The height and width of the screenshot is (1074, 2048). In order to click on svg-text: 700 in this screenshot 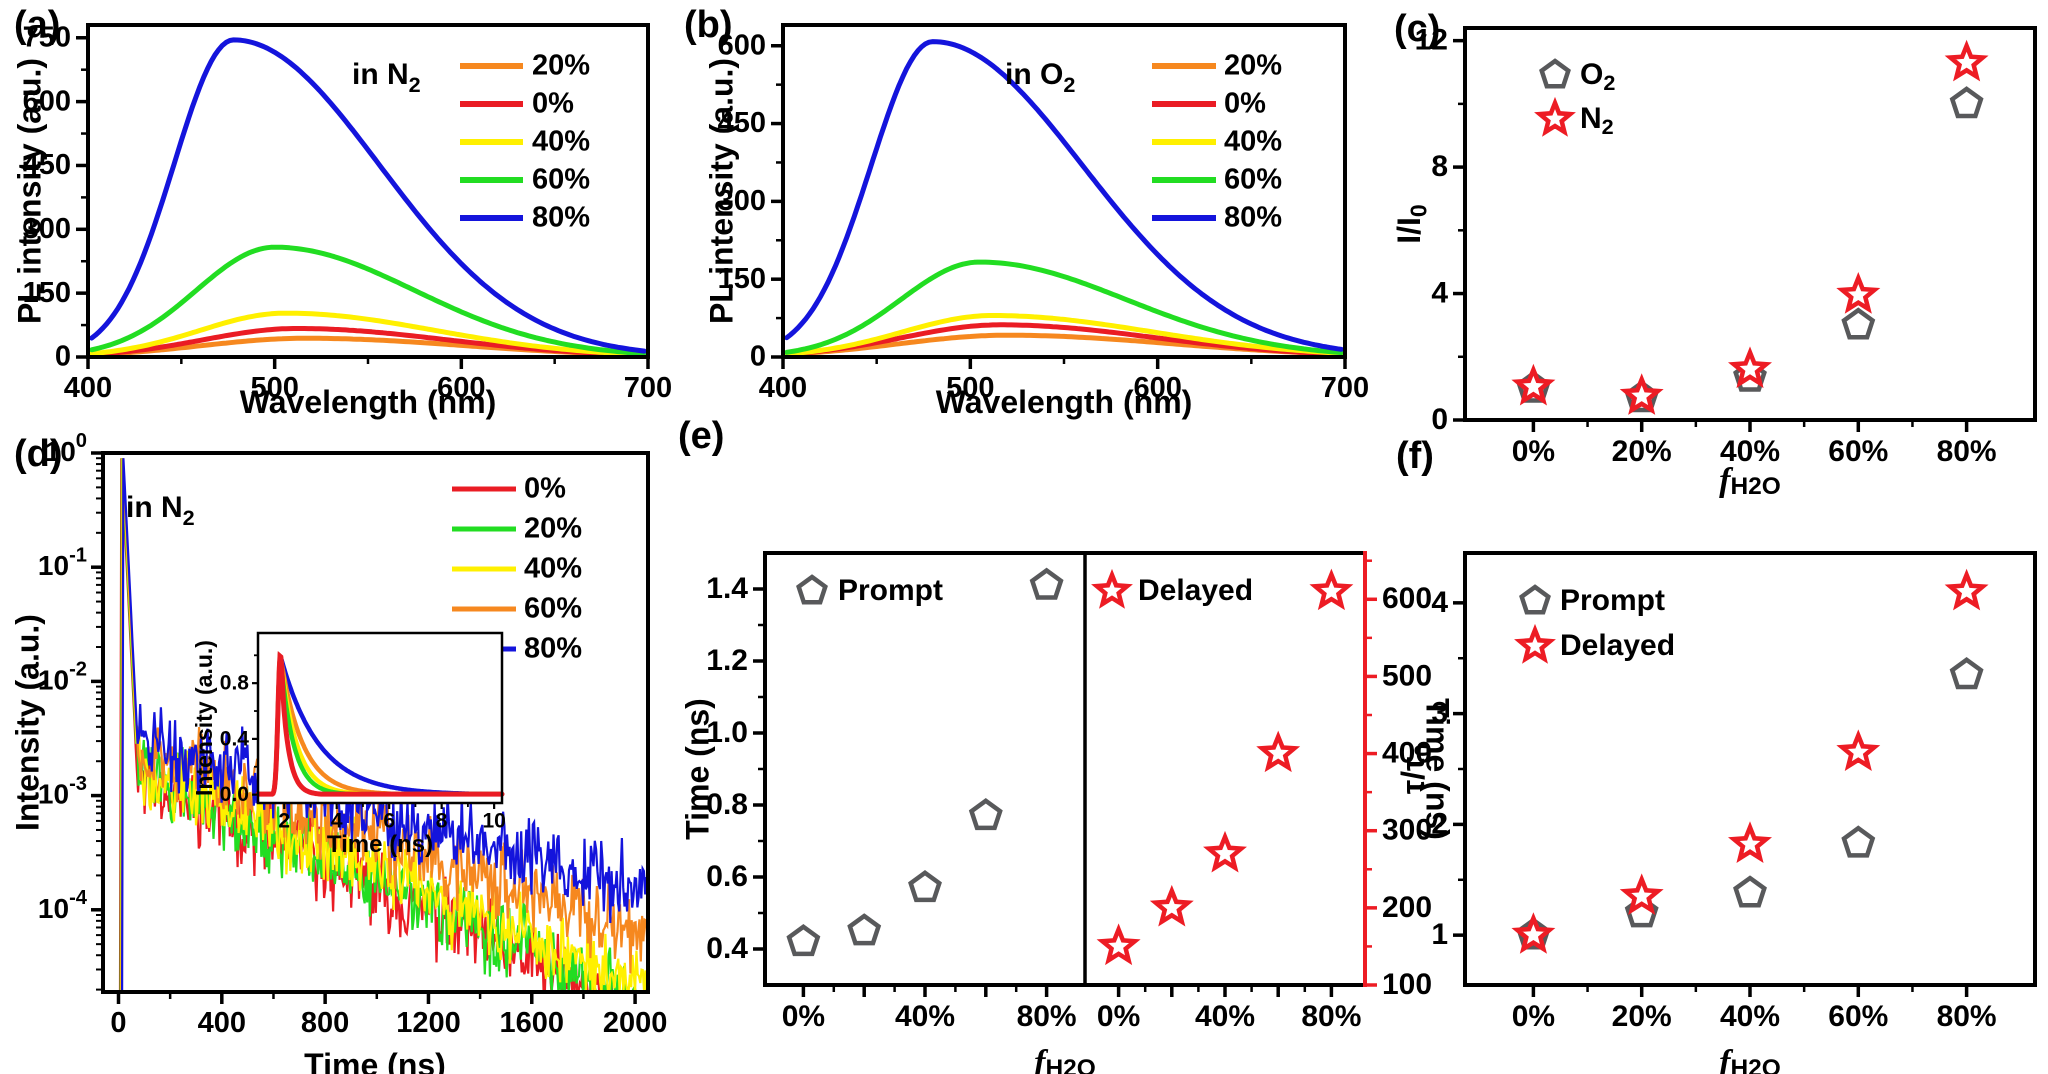, I will do `click(1345, 388)`.